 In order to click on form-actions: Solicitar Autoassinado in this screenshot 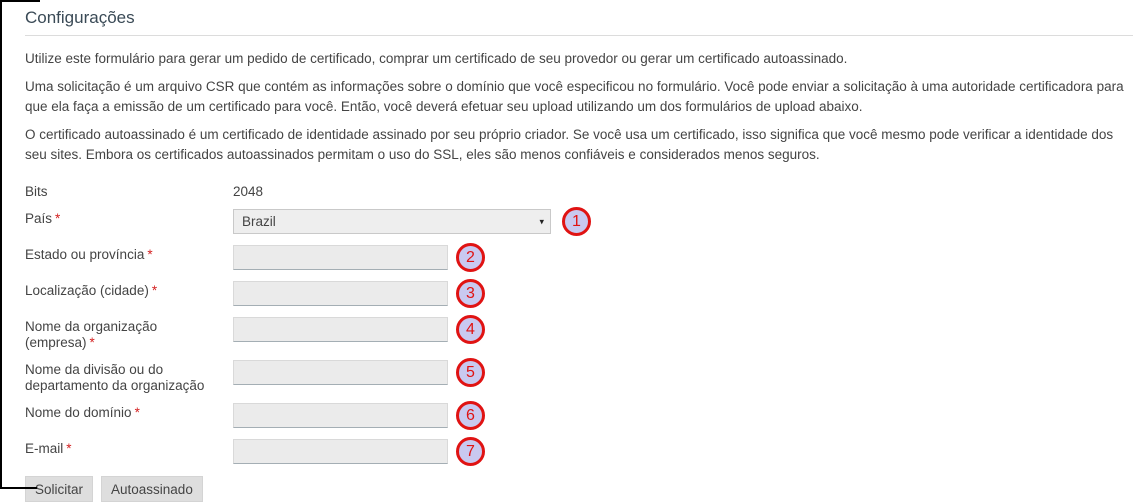, I will do `click(579, 489)`.